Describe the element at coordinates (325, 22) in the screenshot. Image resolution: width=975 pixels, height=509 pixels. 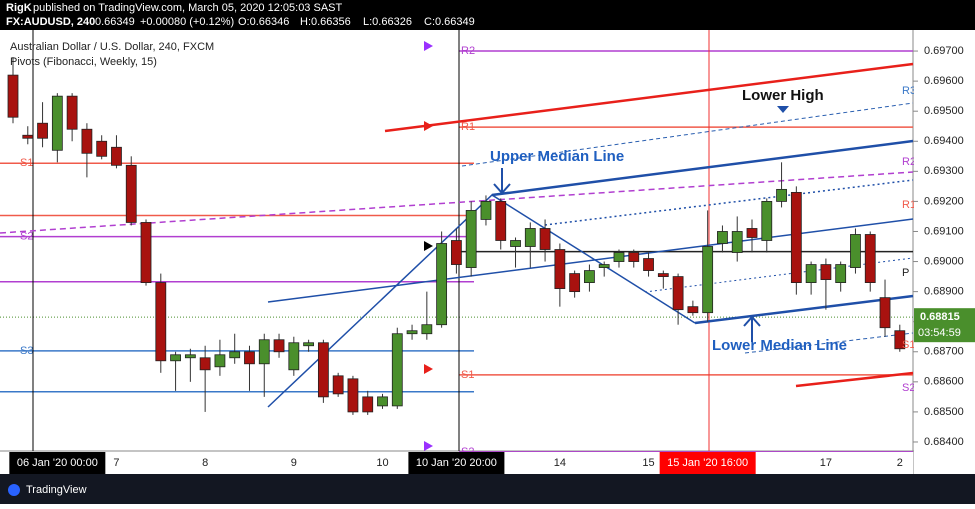
I see `high: H:0.66356` at that location.